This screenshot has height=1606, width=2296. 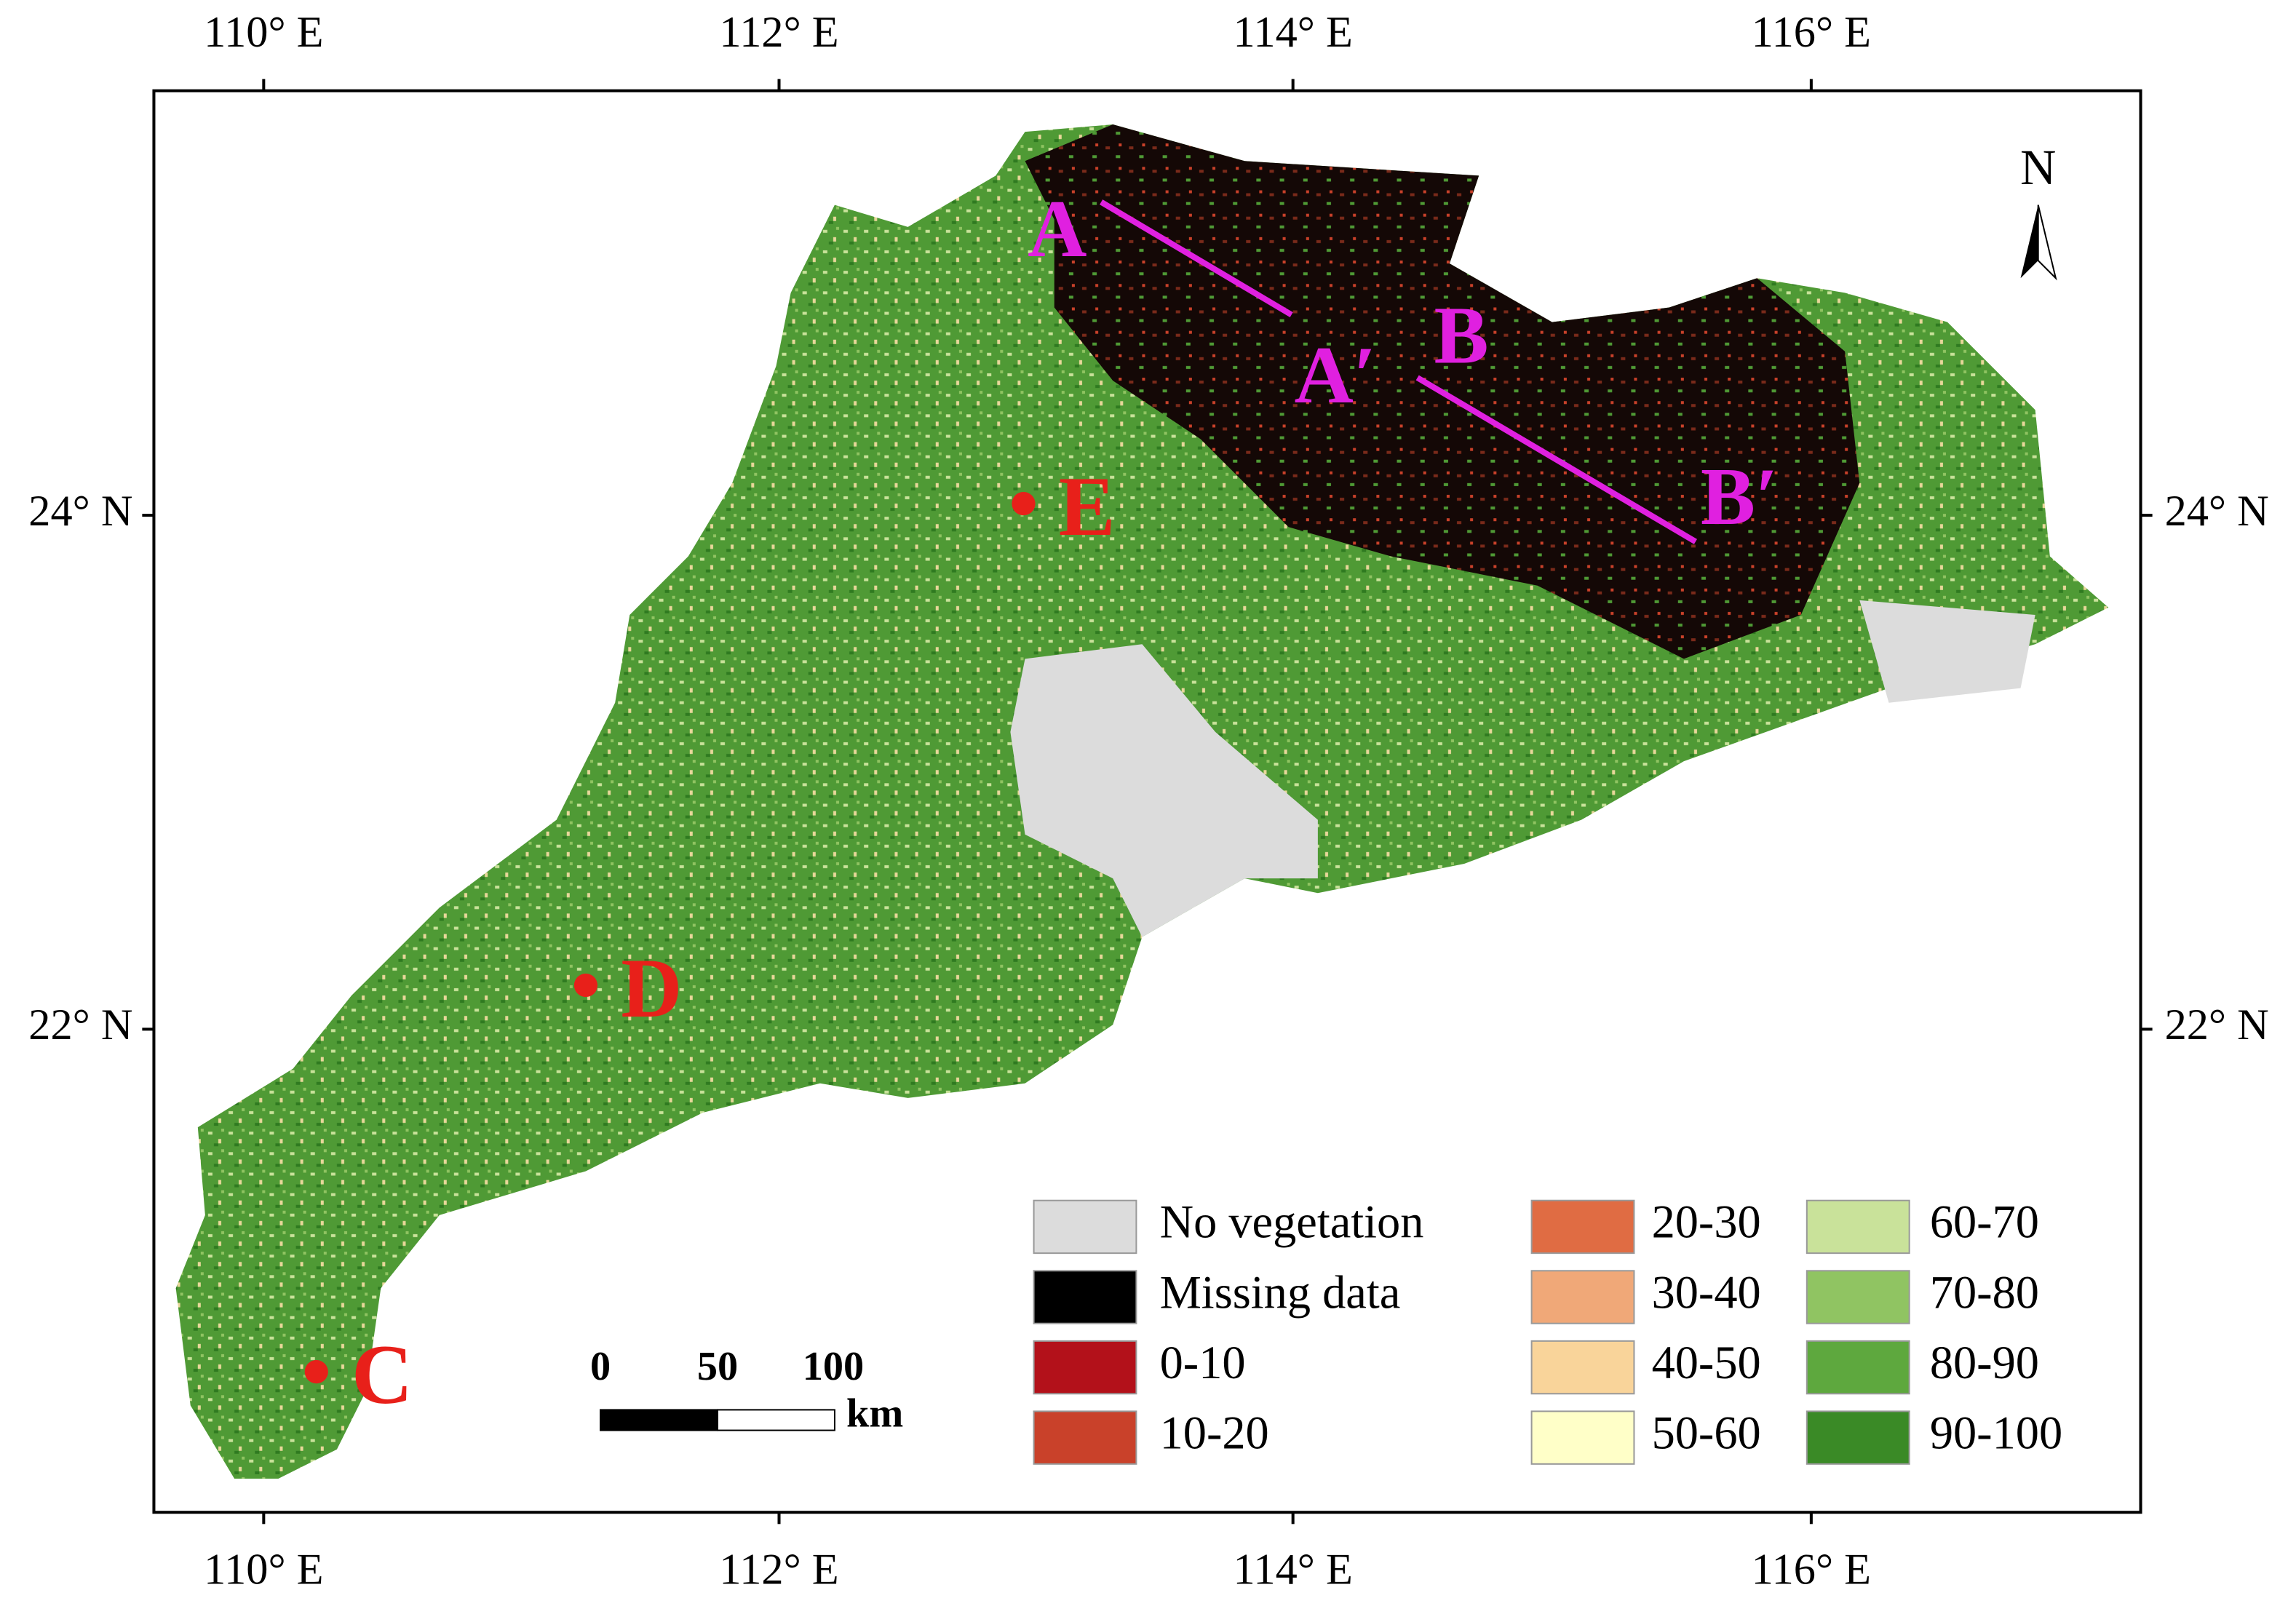 What do you see at coordinates (717, 1366) in the screenshot?
I see `scale-label: 50` at bounding box center [717, 1366].